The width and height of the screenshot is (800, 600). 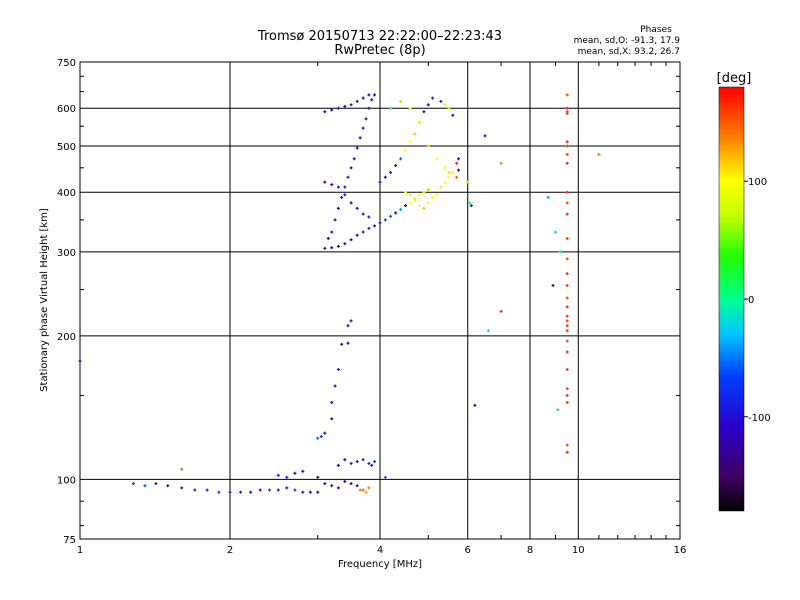 What do you see at coordinates (80, 550) in the screenshot?
I see `x-tick-label-0: 1` at bounding box center [80, 550].